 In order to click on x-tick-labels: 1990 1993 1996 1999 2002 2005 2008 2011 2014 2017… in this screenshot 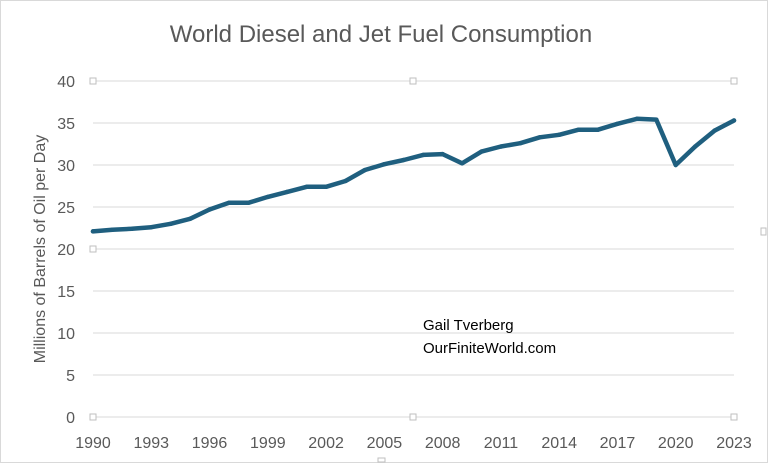, I will do `click(413, 443)`.